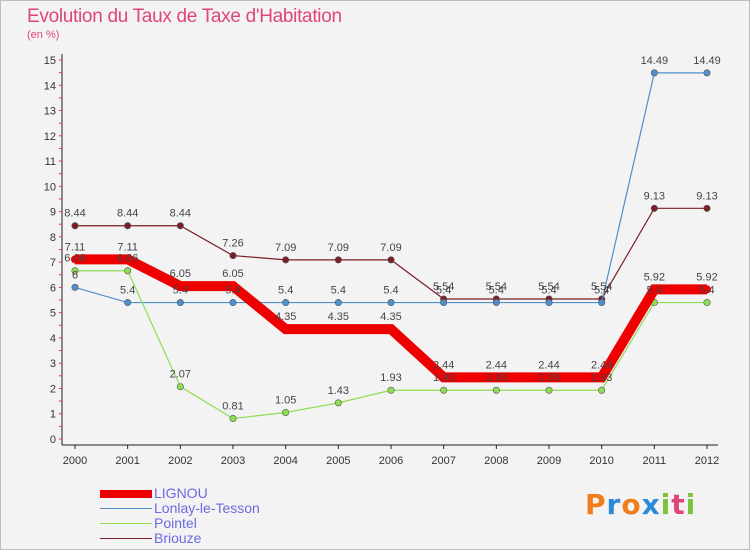 Image resolution: width=750 pixels, height=550 pixels. Describe the element at coordinates (640, 504) in the screenshot. I see `proxiti-logo: Proxiti` at that location.